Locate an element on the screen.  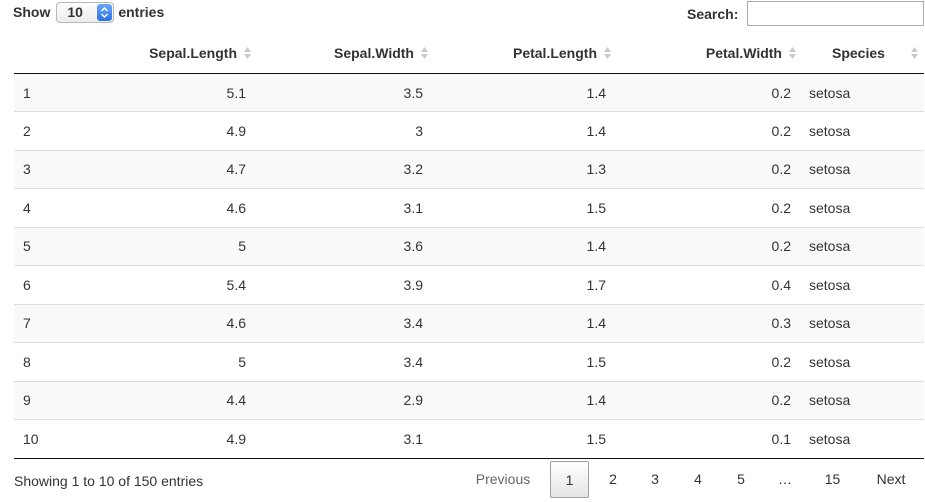
sepal-width-cell: 3.2 is located at coordinates (343, 169).